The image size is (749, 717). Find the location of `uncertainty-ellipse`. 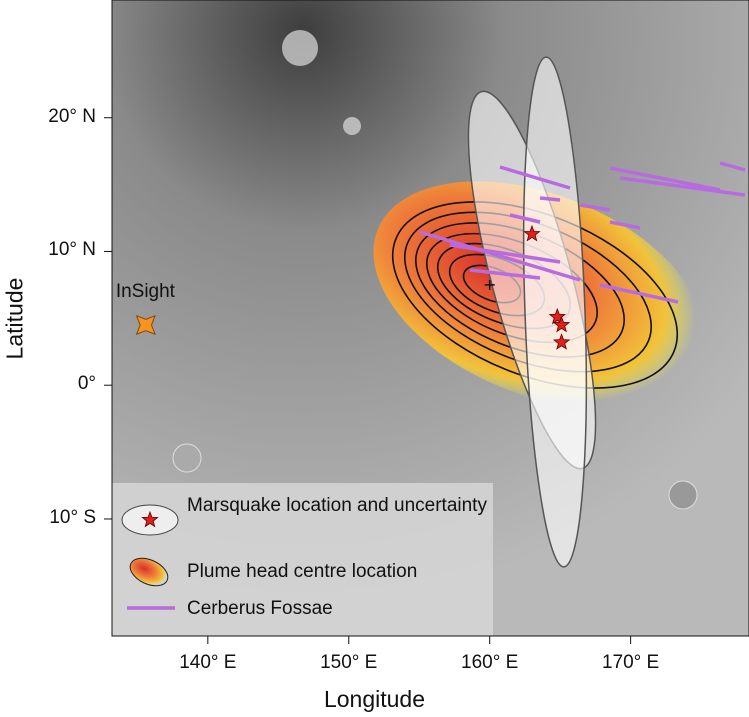

uncertainty-ellipse is located at coordinates (555, 312).